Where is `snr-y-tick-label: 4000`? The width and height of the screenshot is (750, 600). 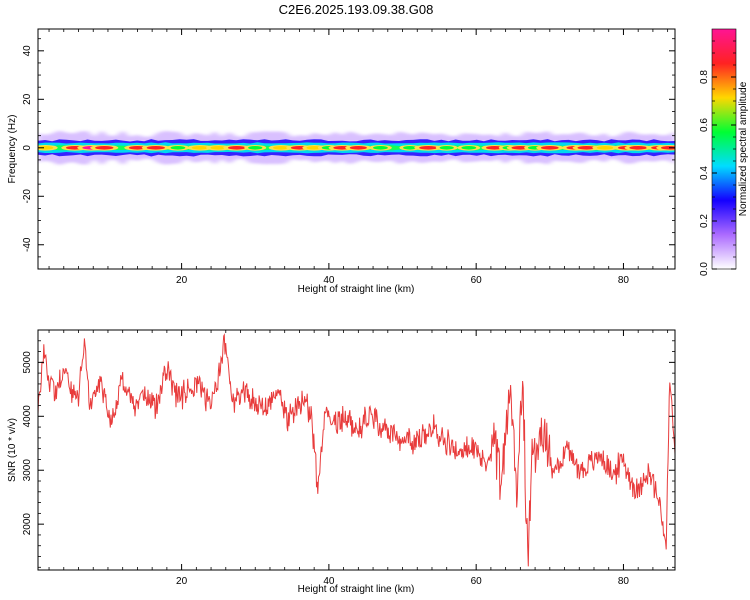 snr-y-tick-label: 4000 is located at coordinates (27, 416).